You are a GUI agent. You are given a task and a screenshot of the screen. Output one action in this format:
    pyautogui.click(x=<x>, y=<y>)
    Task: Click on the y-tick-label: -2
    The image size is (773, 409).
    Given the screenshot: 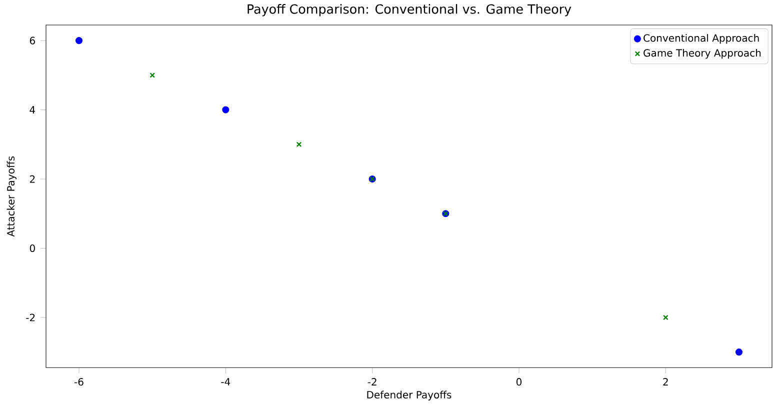 What is the action you would take?
    pyautogui.click(x=30, y=318)
    